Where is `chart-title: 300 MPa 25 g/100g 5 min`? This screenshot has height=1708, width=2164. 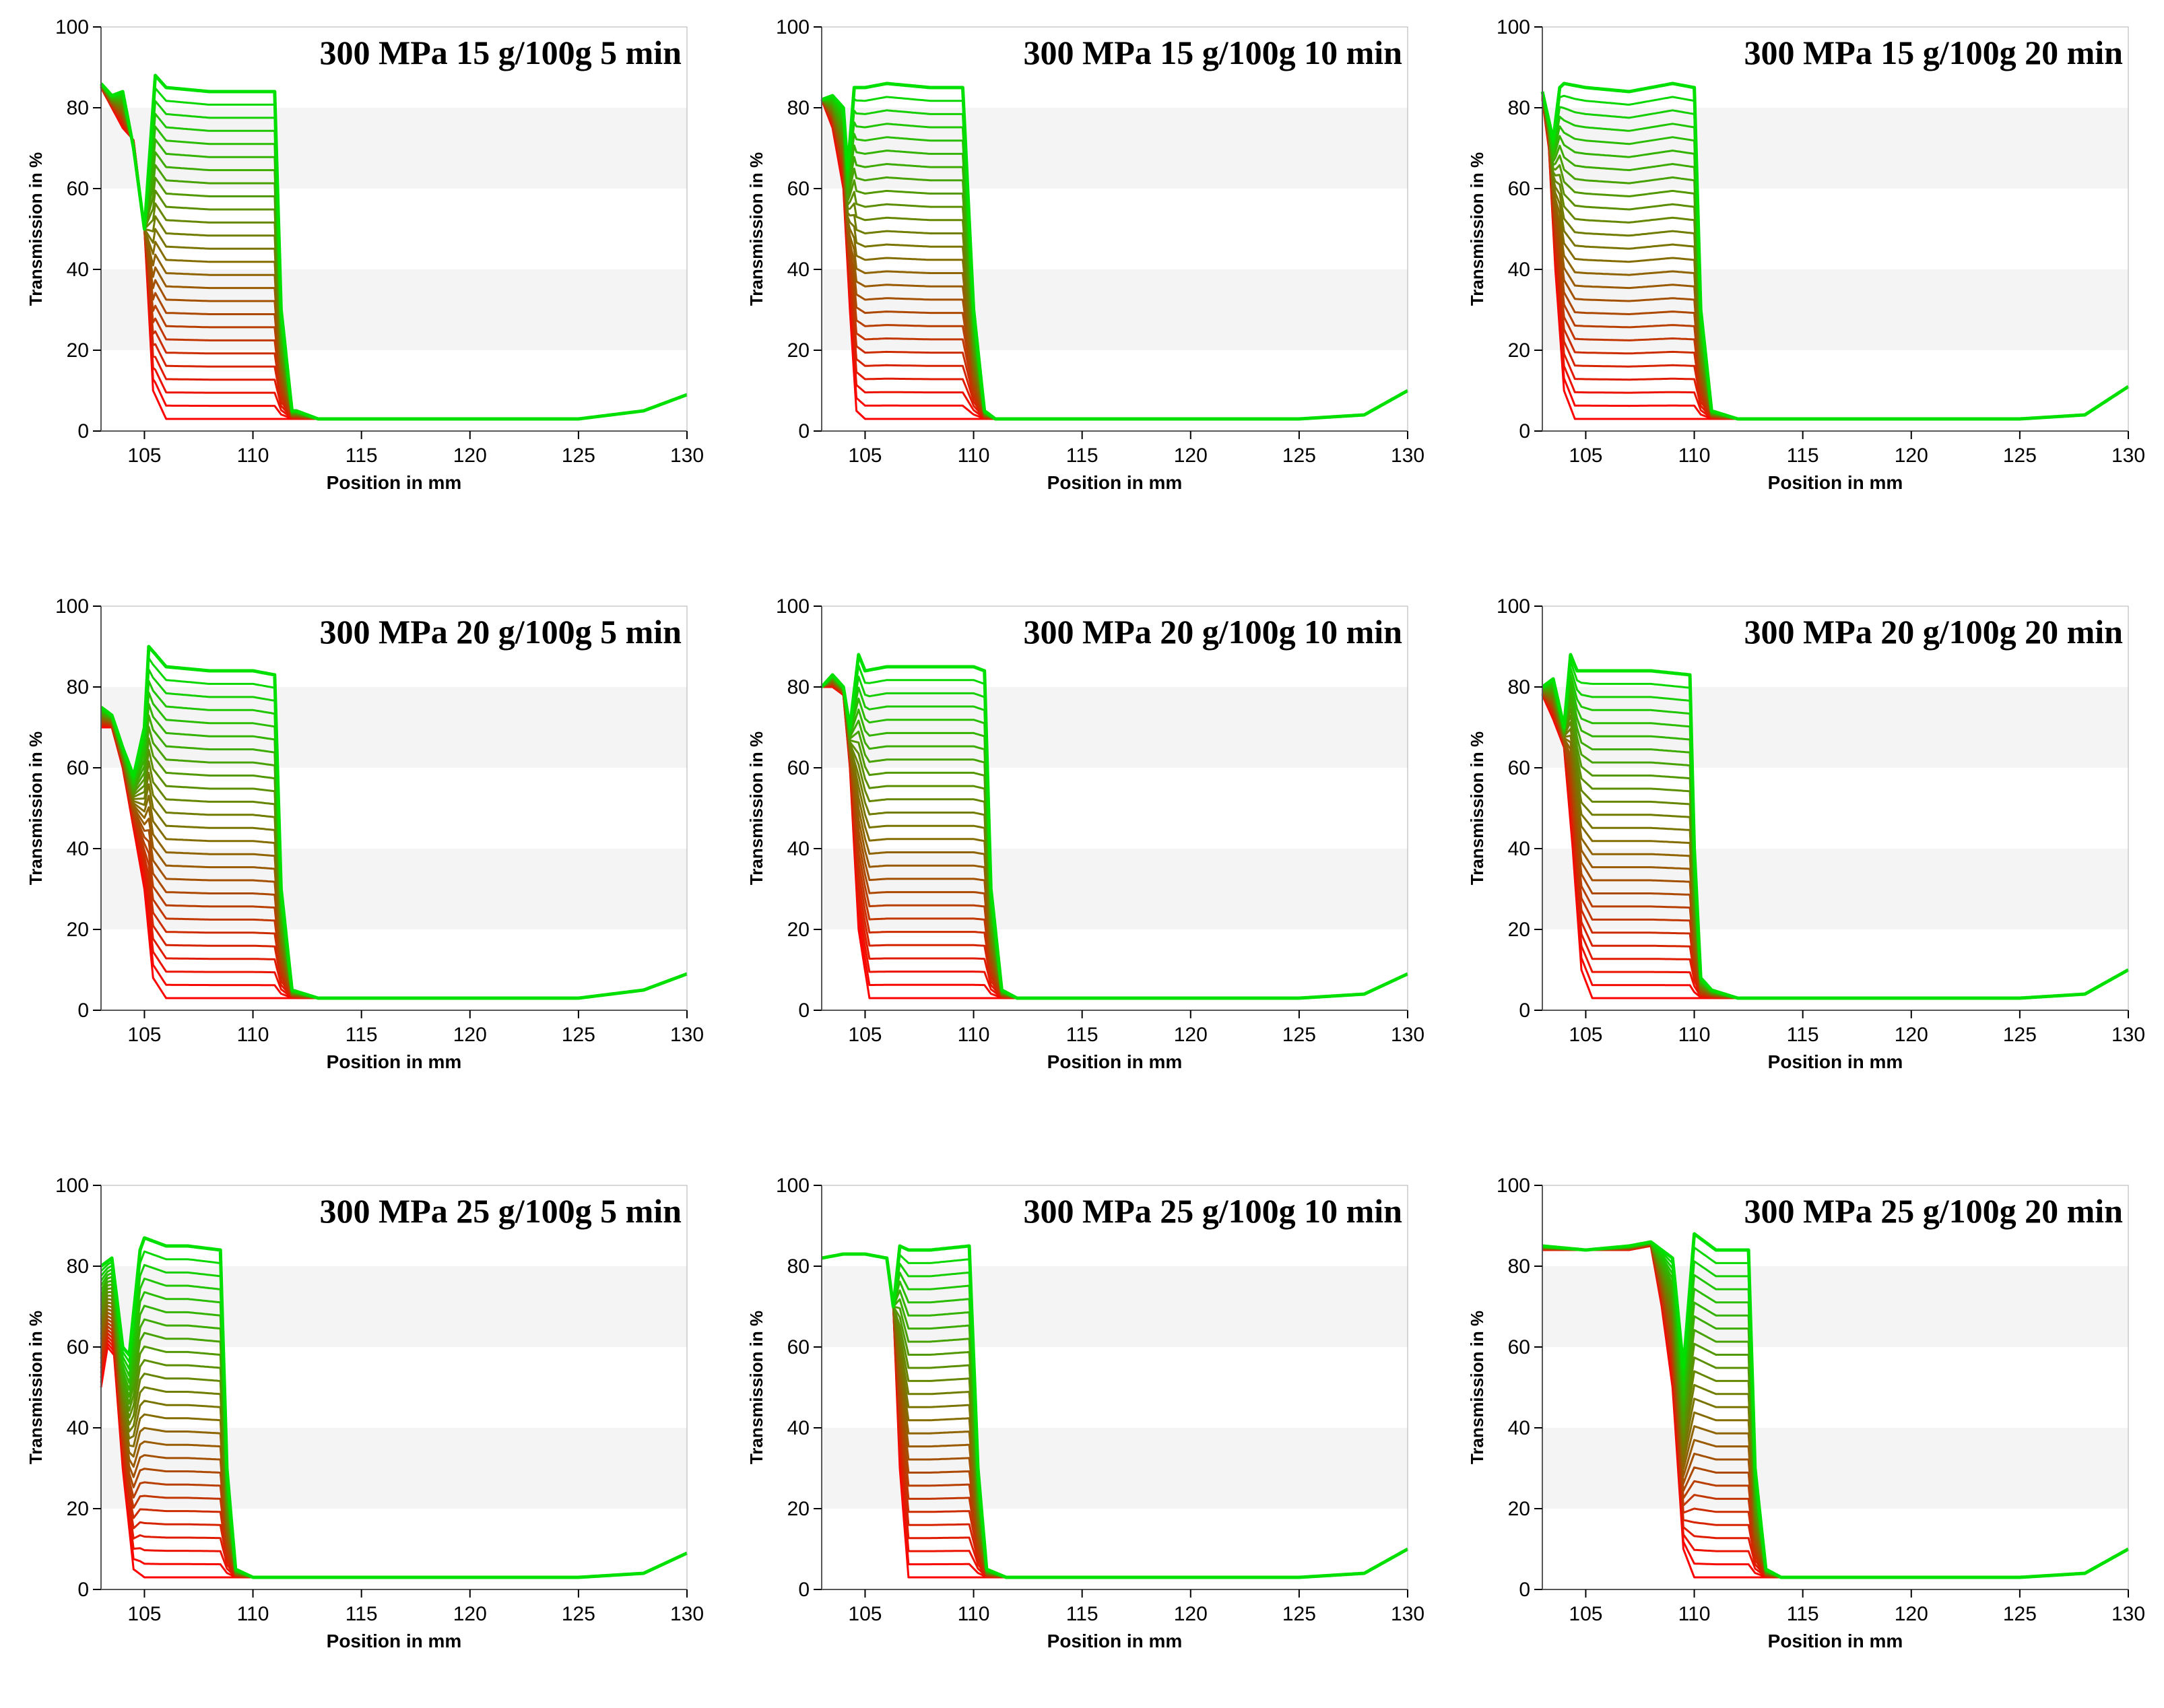 chart-title: 300 MPa 25 g/100g 5 min is located at coordinates (501, 1211).